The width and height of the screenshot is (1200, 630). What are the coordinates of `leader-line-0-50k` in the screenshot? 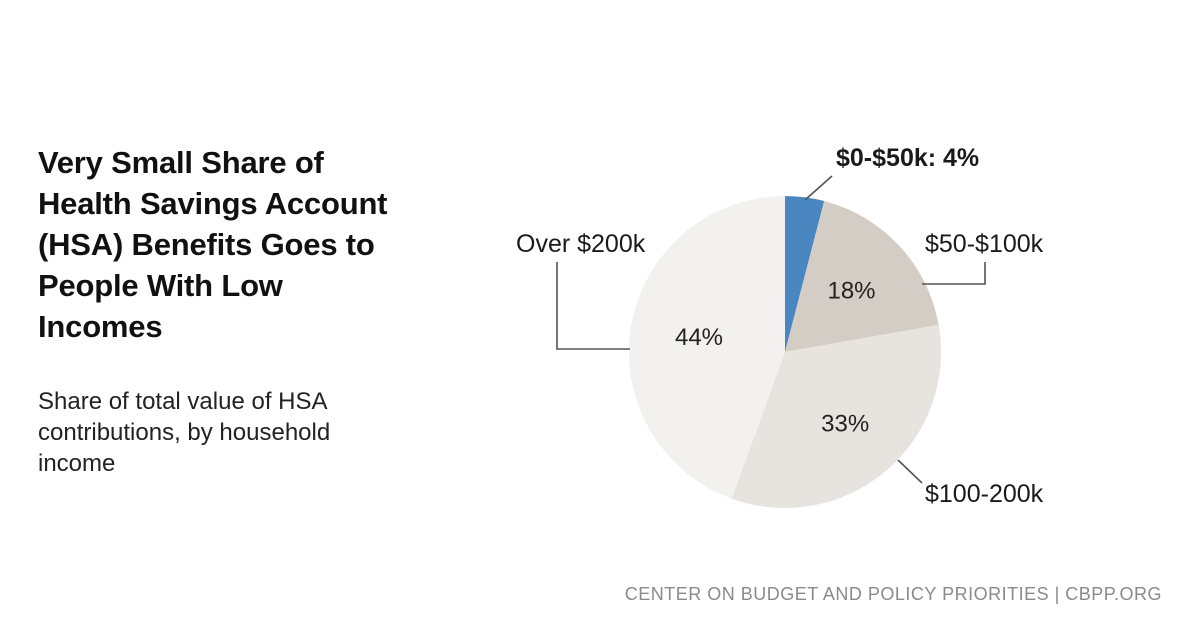 It's located at (818, 188).